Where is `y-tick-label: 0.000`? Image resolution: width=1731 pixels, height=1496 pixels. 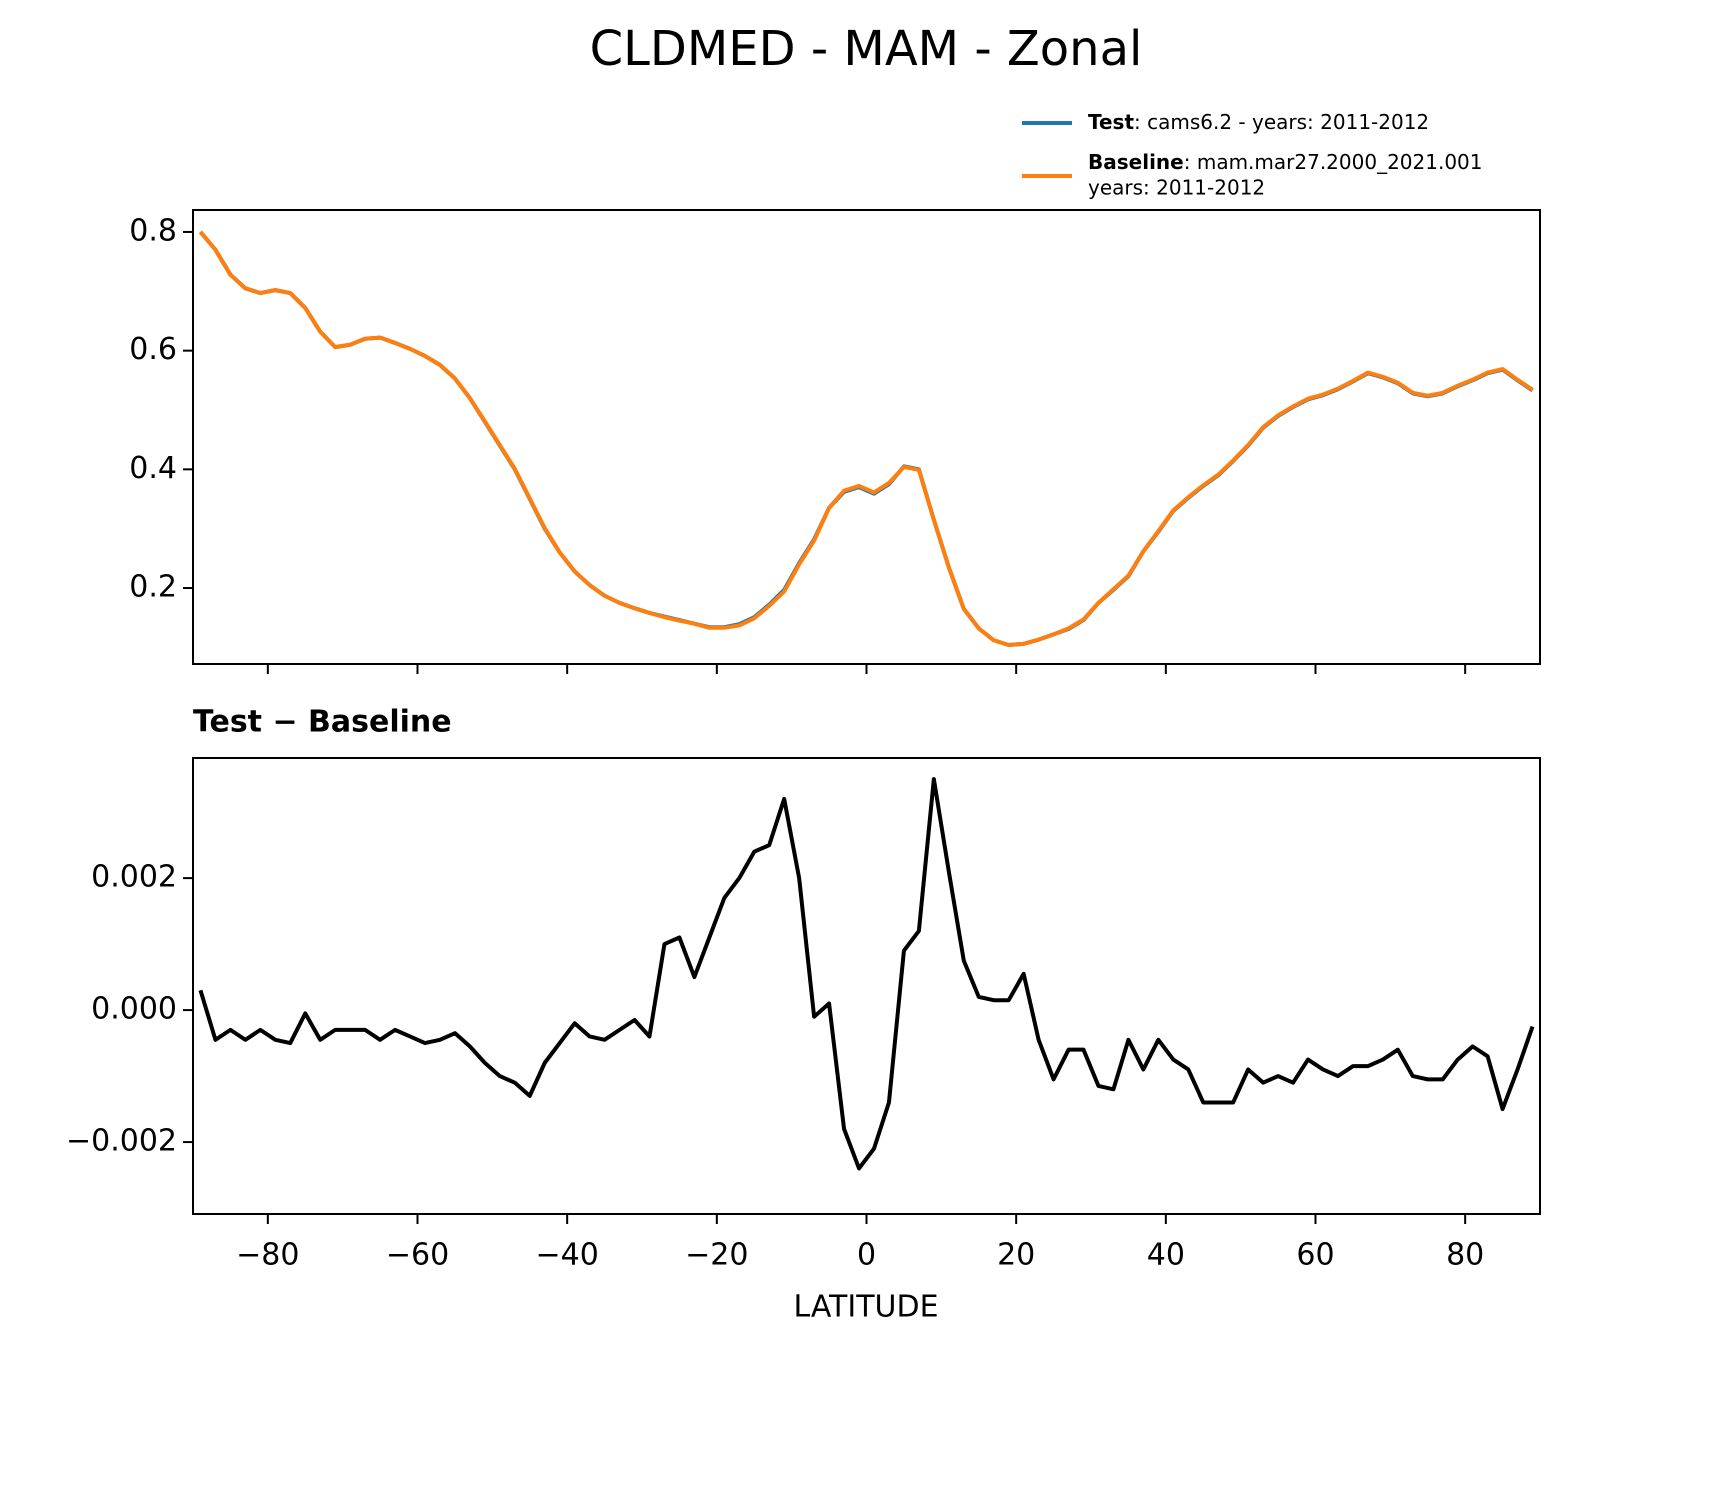
y-tick-label: 0.000 is located at coordinates (134, 1009).